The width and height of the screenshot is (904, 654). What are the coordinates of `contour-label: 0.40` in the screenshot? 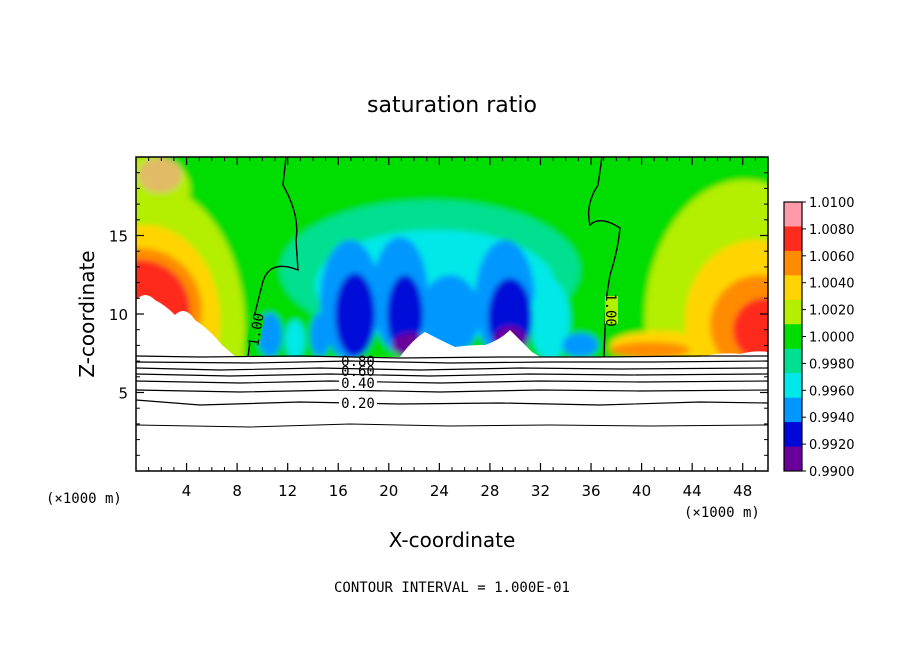 It's located at (358, 384).